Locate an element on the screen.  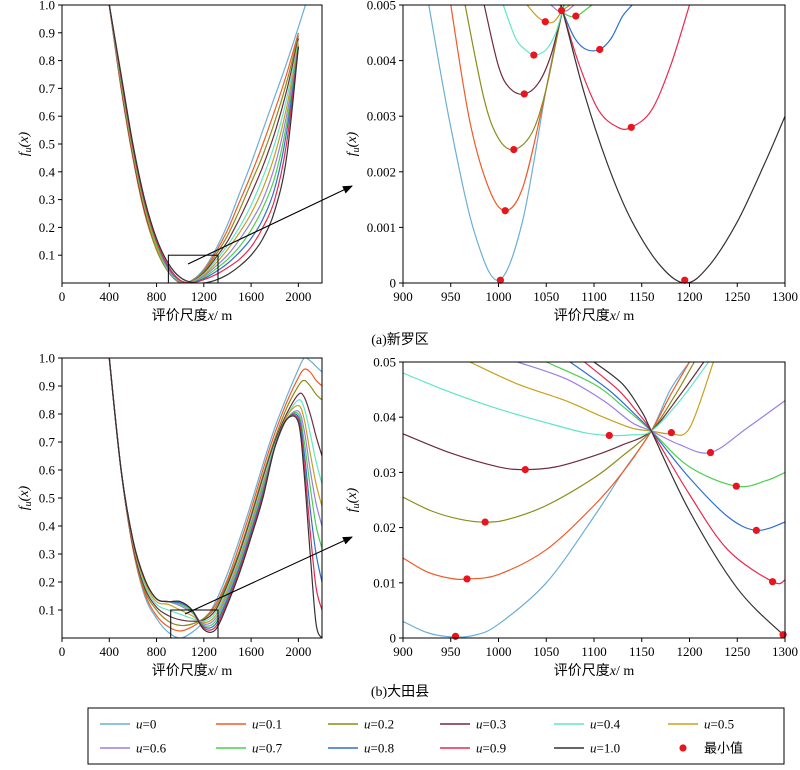
y-tick-label: 0.003 is located at coordinates (381, 116).